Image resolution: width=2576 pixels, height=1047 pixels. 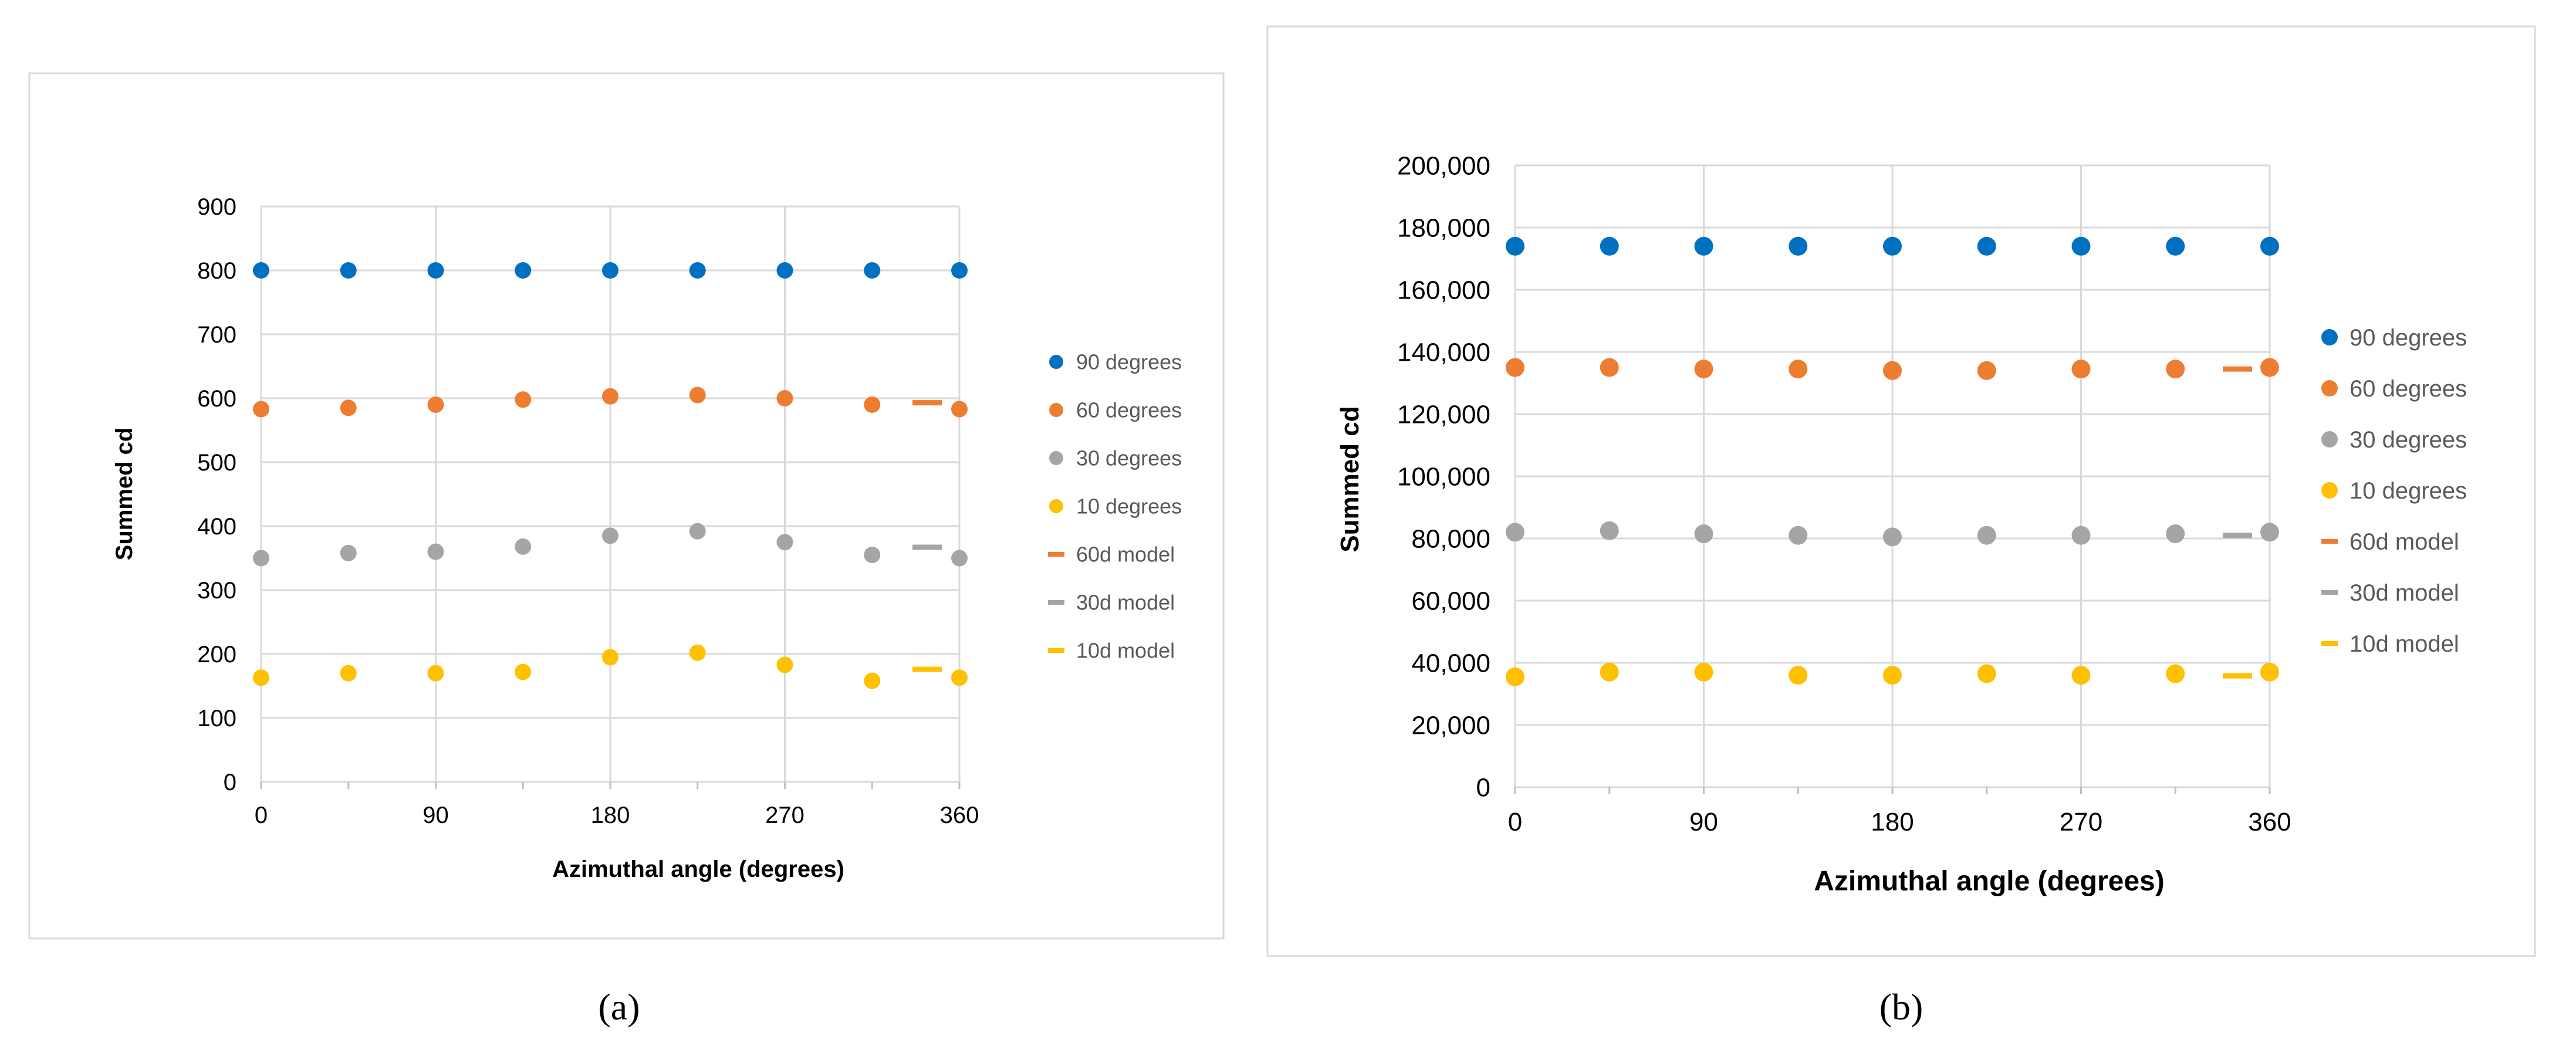 I want to click on panel-a-y-axis-label: Summed cd, so click(x=124, y=494).